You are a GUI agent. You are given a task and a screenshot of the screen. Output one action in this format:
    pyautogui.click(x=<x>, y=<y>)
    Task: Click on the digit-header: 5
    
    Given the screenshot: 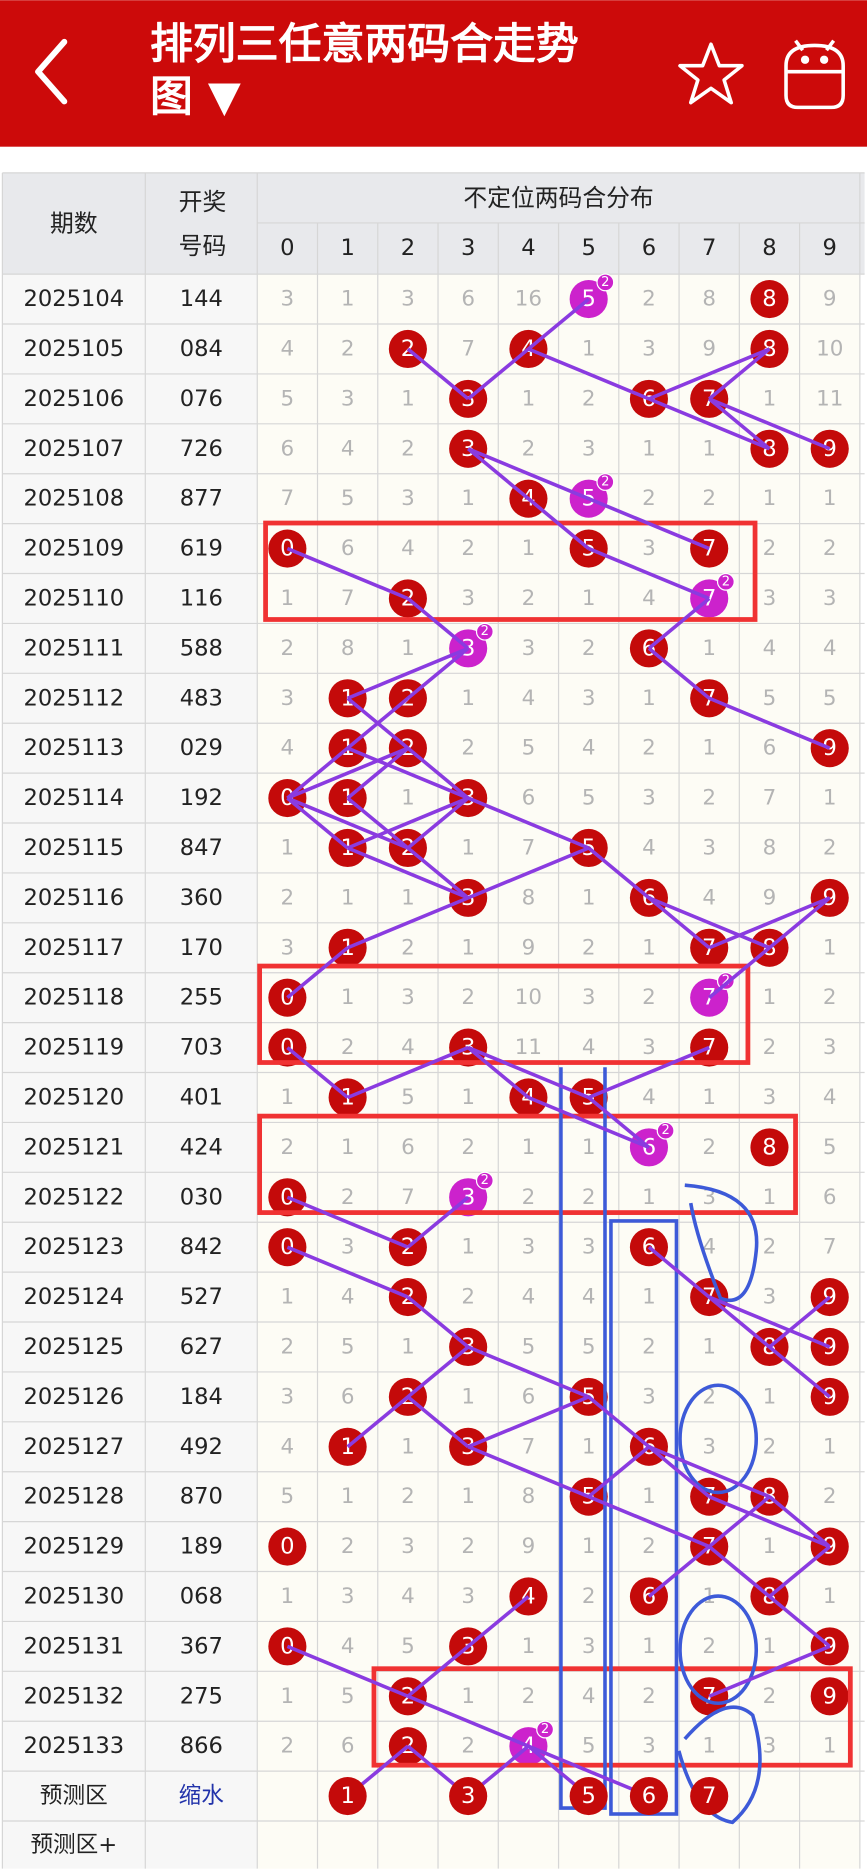 What is the action you would take?
    pyautogui.click(x=588, y=248)
    